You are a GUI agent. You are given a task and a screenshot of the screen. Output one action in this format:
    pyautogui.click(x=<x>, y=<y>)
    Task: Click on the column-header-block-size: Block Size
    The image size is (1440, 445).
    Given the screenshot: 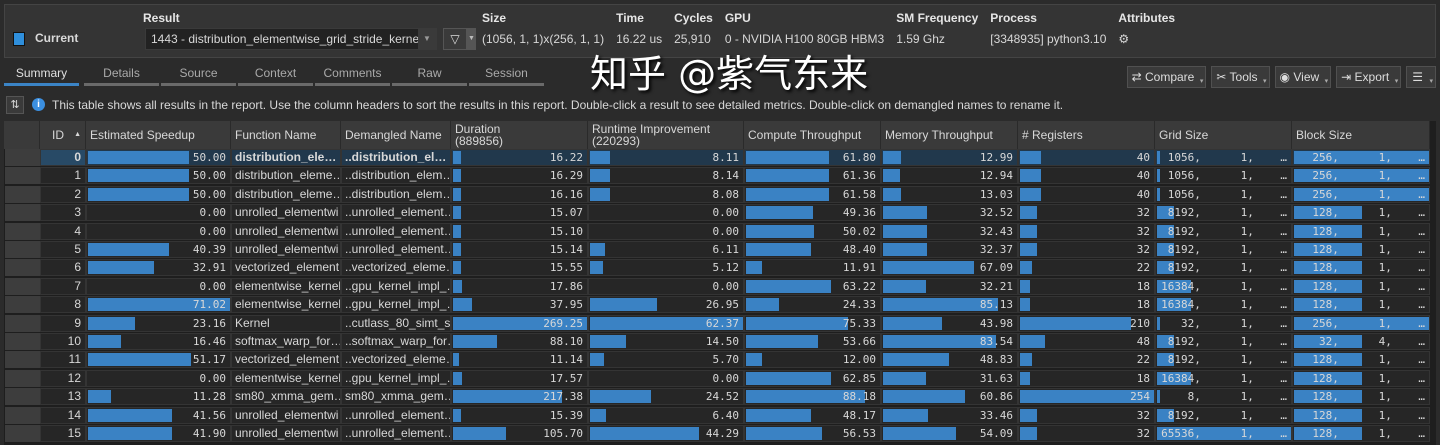 What is the action you would take?
    pyautogui.click(x=1361, y=135)
    